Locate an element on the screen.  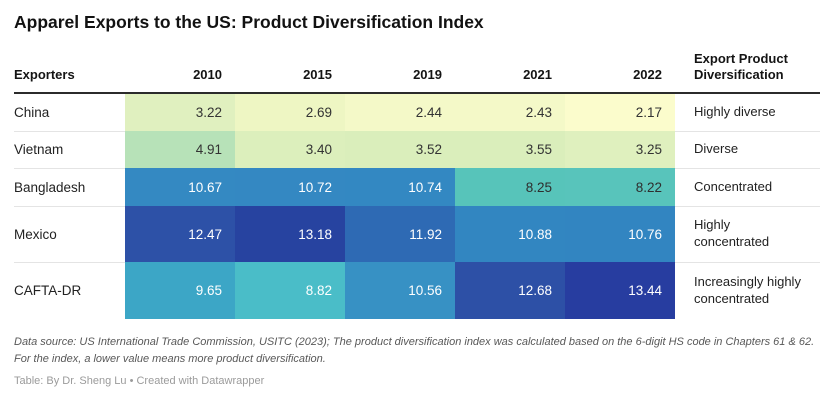
value-cell: 2.44 is located at coordinates (400, 112).